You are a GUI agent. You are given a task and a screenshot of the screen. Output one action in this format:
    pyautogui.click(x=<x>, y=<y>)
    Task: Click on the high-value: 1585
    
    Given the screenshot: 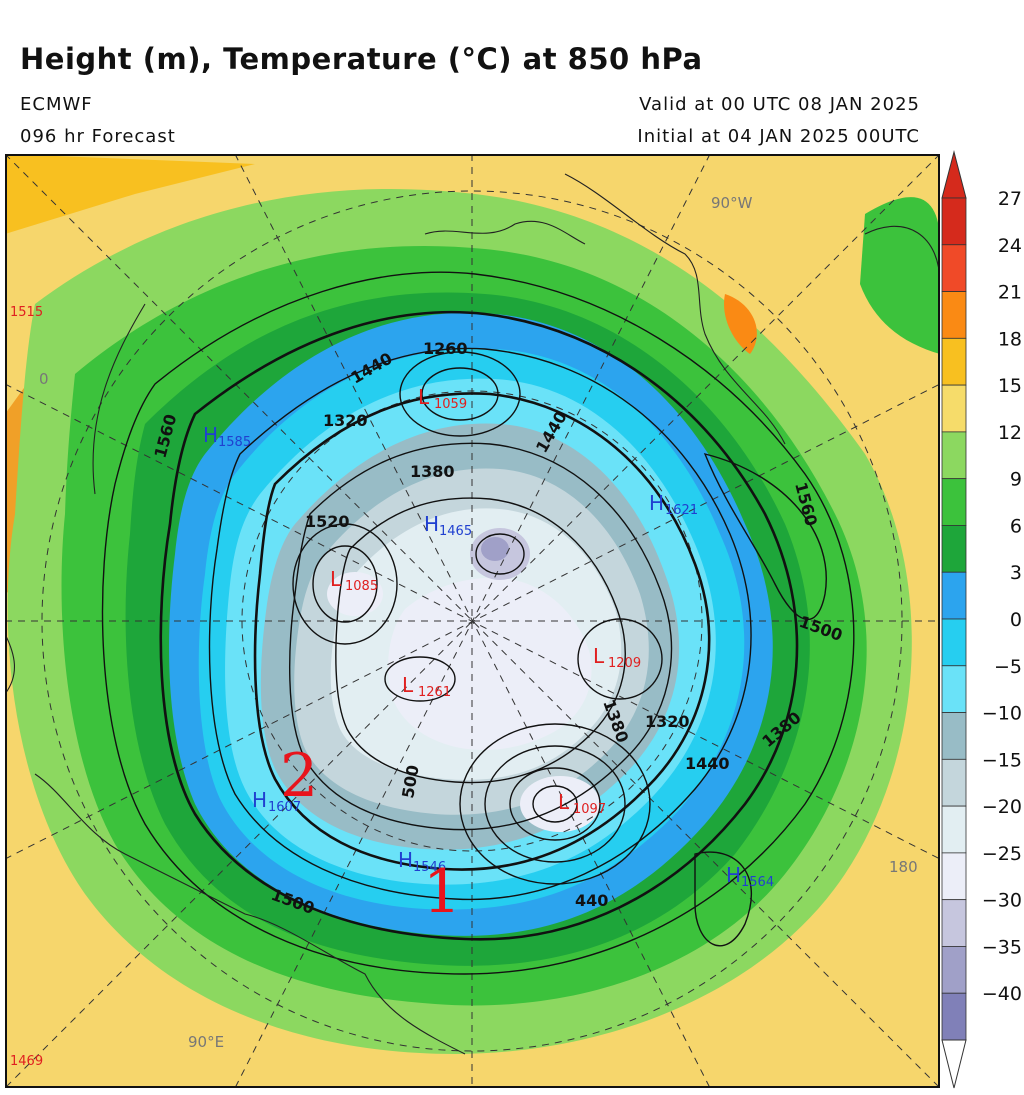 What is the action you would take?
    pyautogui.click(x=234, y=442)
    